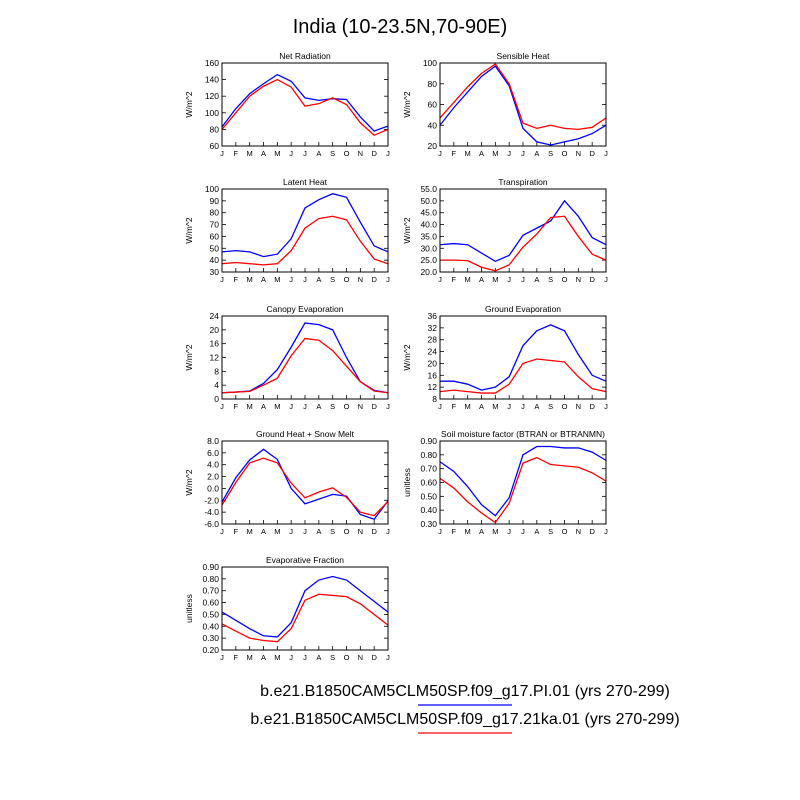 The height and width of the screenshot is (800, 800). Describe the element at coordinates (212, 63) in the screenshot. I see `y-tick-label: 160` at that location.